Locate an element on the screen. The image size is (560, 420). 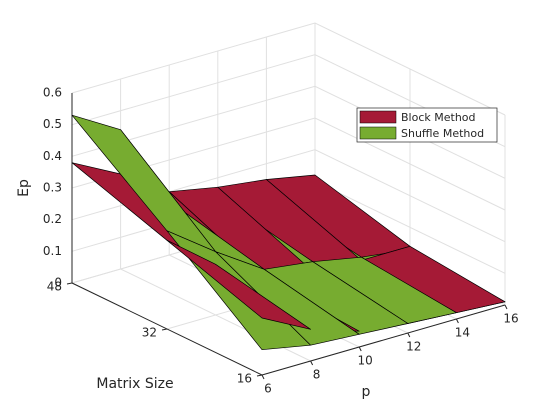
y-axis is located at coordinates (167, 329).